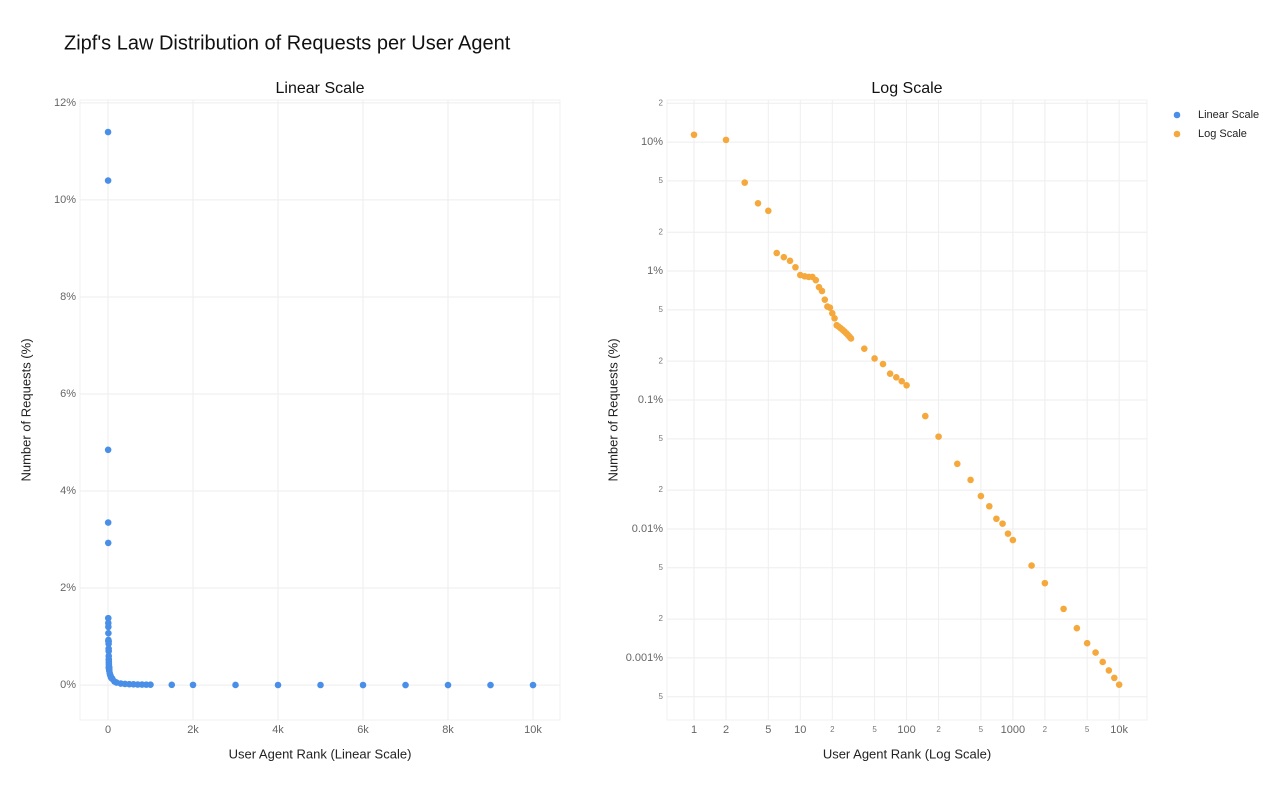 The width and height of the screenshot is (1277, 805). What do you see at coordinates (363, 730) in the screenshot?
I see `x-tick-label: 6k` at bounding box center [363, 730].